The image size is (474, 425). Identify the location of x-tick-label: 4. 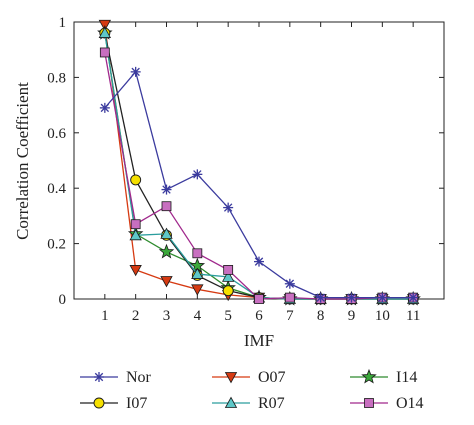
(198, 316).